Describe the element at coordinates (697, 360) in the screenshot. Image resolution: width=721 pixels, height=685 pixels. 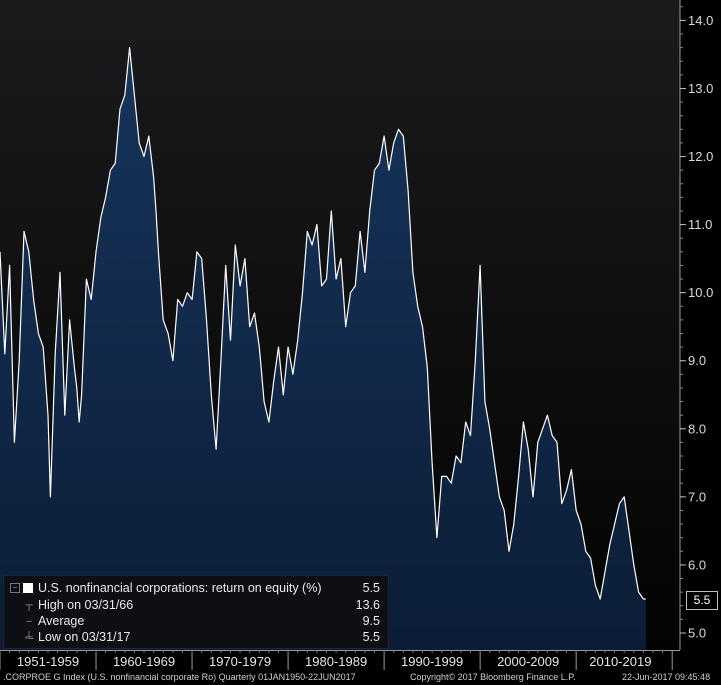
I see `y-tick-label: 9.0` at that location.